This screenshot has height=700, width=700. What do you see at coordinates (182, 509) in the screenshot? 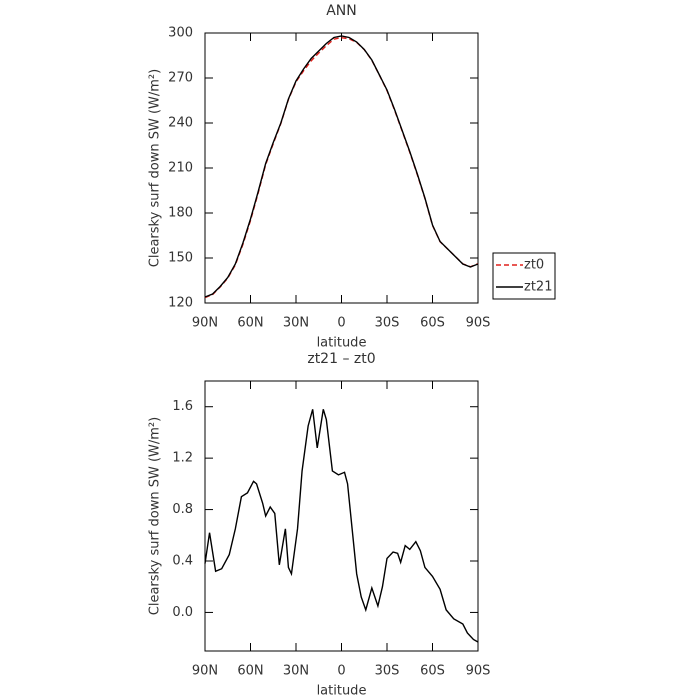
I see `y-tick-label: 0.8` at bounding box center [182, 509].